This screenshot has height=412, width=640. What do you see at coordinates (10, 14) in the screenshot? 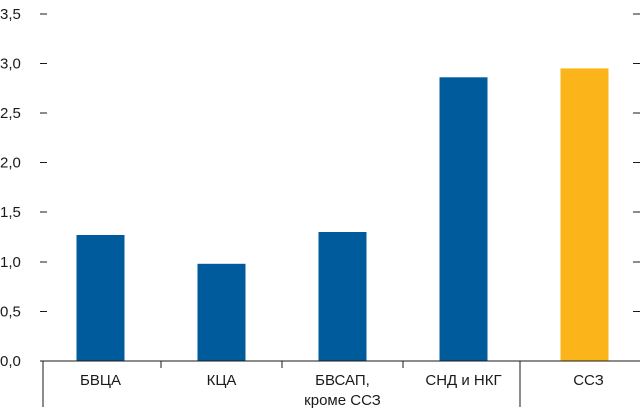
I see `y-tick-label: 3,5` at bounding box center [10, 14].